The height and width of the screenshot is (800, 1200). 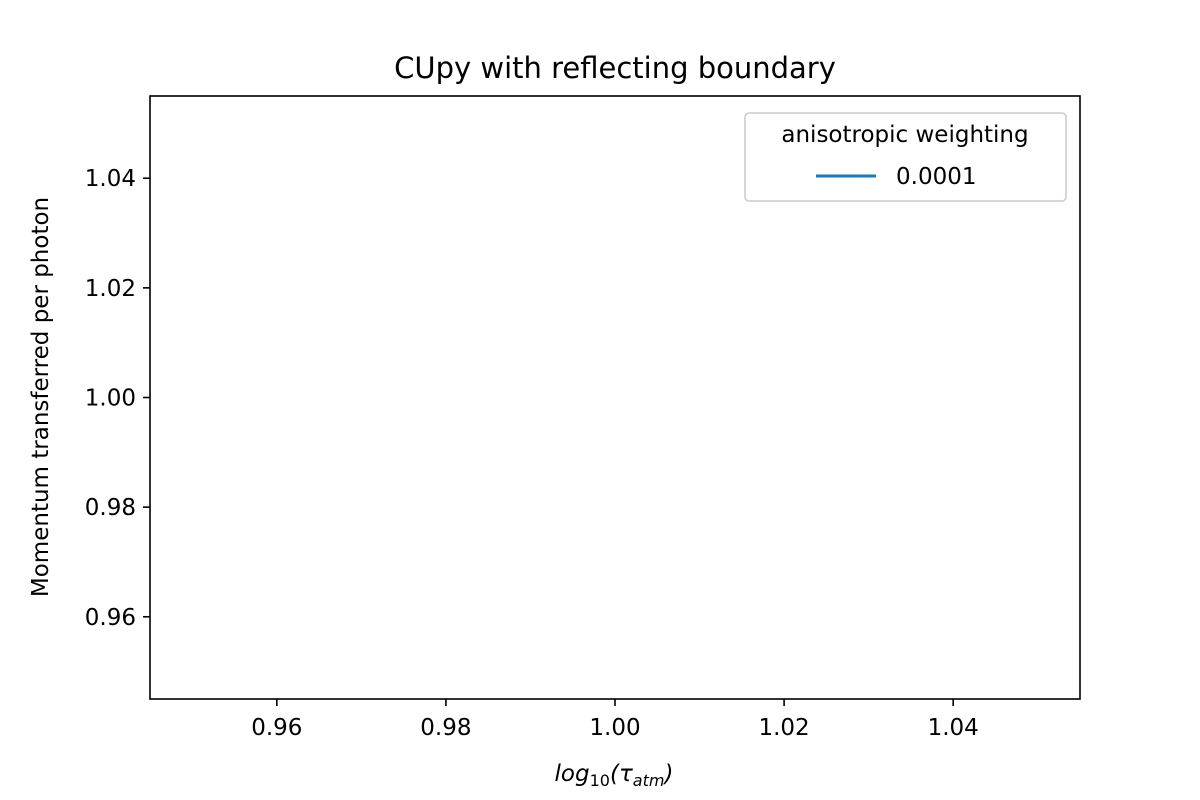 I want to click on y-tick-label: 1.02, so click(x=110, y=289).